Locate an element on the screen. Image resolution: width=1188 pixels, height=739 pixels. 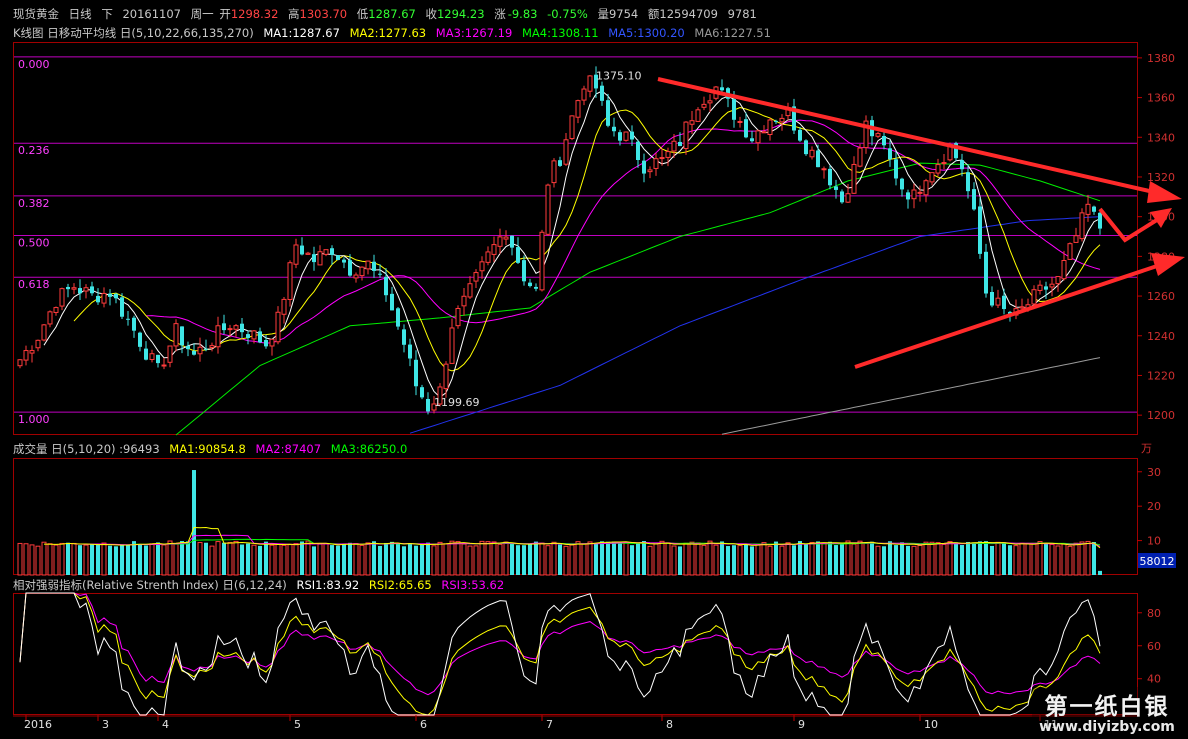
arrow-head is located at coordinates (1164, 192).